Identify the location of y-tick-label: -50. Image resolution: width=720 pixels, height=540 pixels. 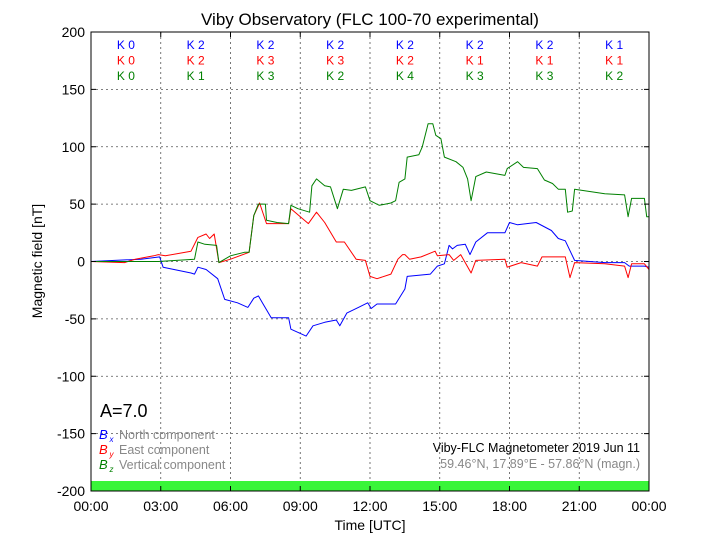
(75, 319).